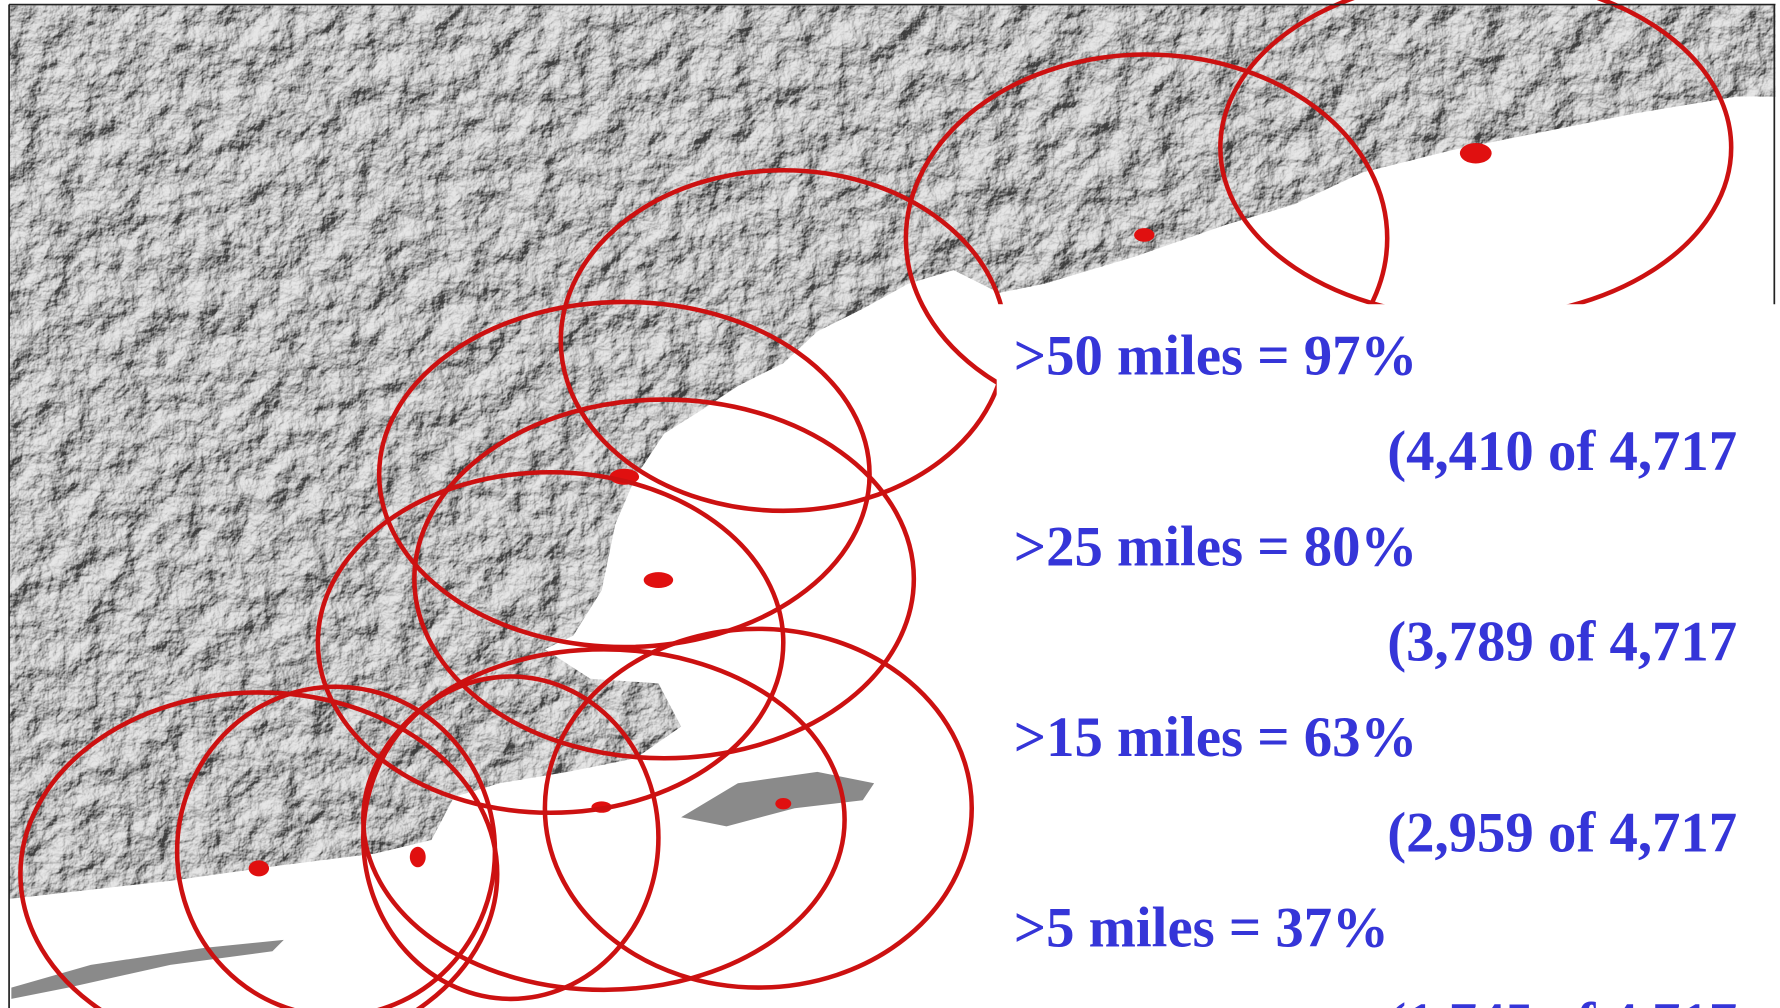  I want to click on stat-summary: >15 miles = 63%, so click(1216, 737).